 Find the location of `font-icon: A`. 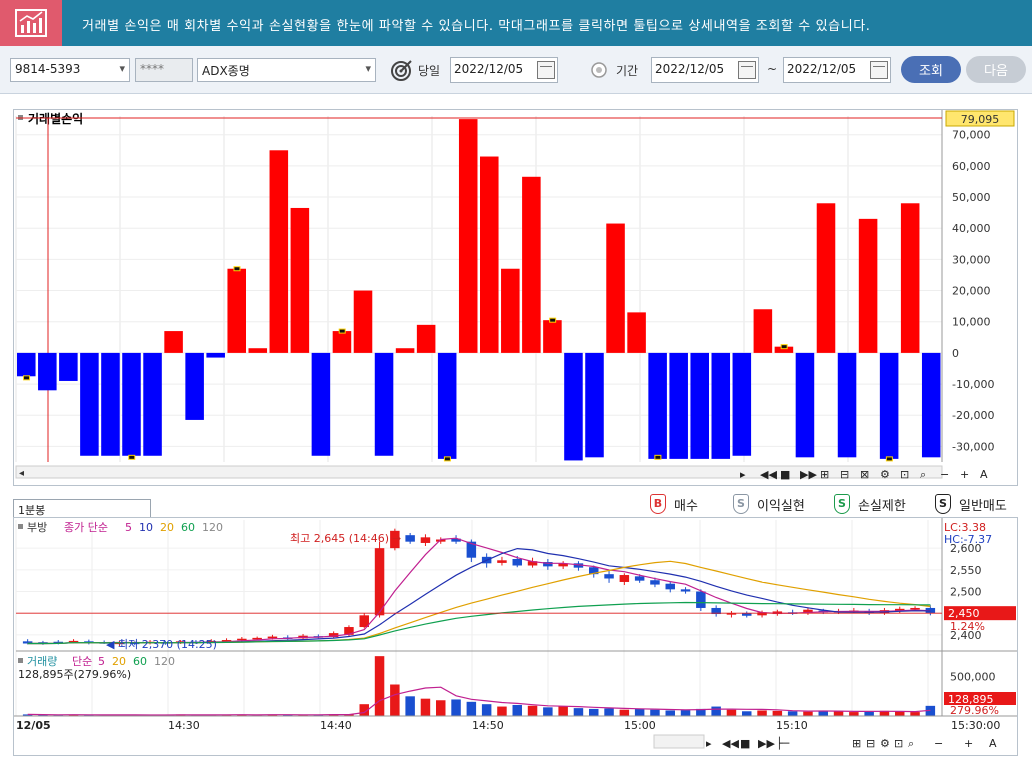

font-icon: A is located at coordinates (993, 743).